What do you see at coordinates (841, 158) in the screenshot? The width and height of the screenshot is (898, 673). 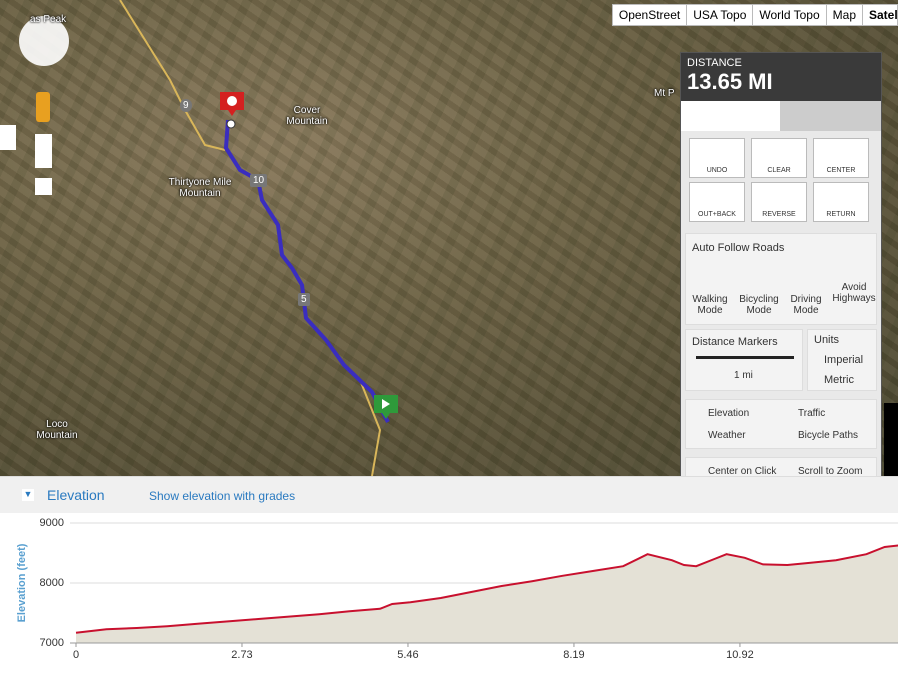 I see `center-button: CENTER` at bounding box center [841, 158].